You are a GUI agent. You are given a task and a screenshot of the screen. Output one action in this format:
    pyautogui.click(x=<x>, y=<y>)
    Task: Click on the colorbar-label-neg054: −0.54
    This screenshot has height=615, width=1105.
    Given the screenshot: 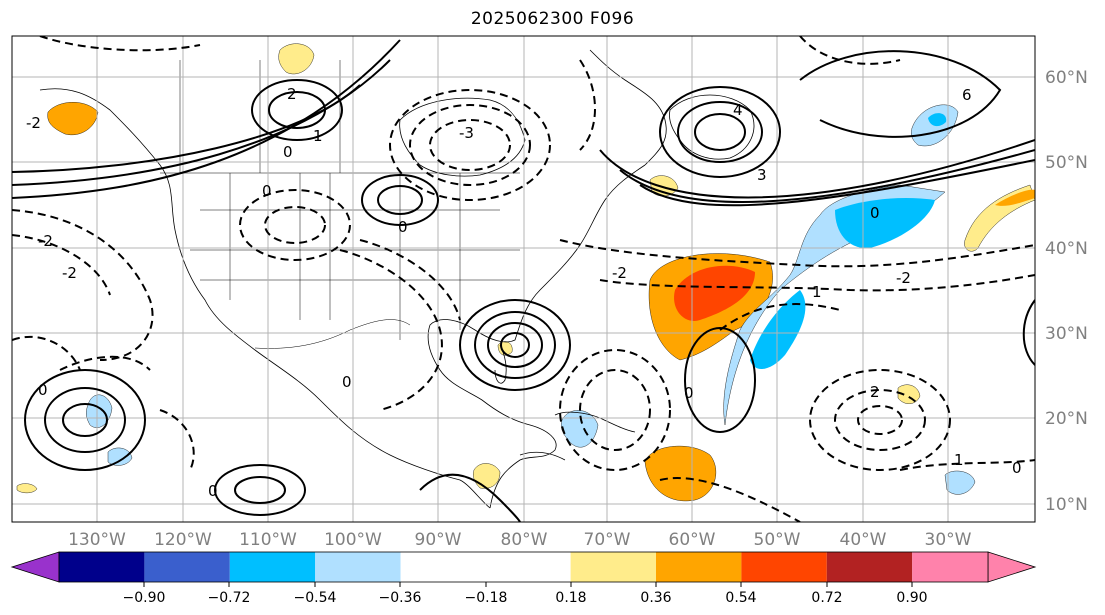 What is the action you would take?
    pyautogui.click(x=315, y=598)
    